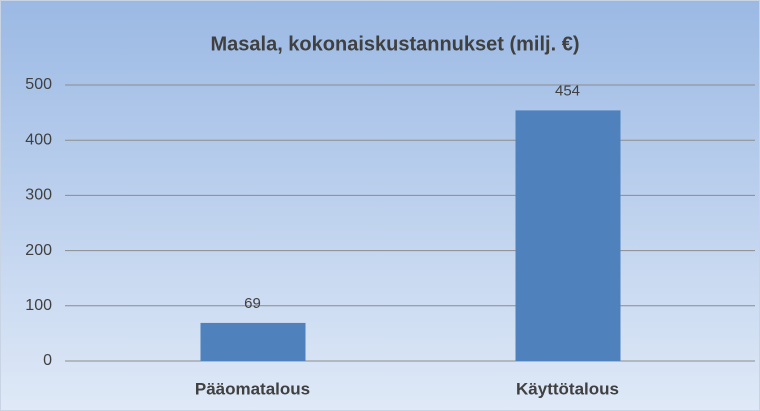 This screenshot has width=760, height=411. What do you see at coordinates (38, 84) in the screenshot?
I see `y-tick-label: 500` at bounding box center [38, 84].